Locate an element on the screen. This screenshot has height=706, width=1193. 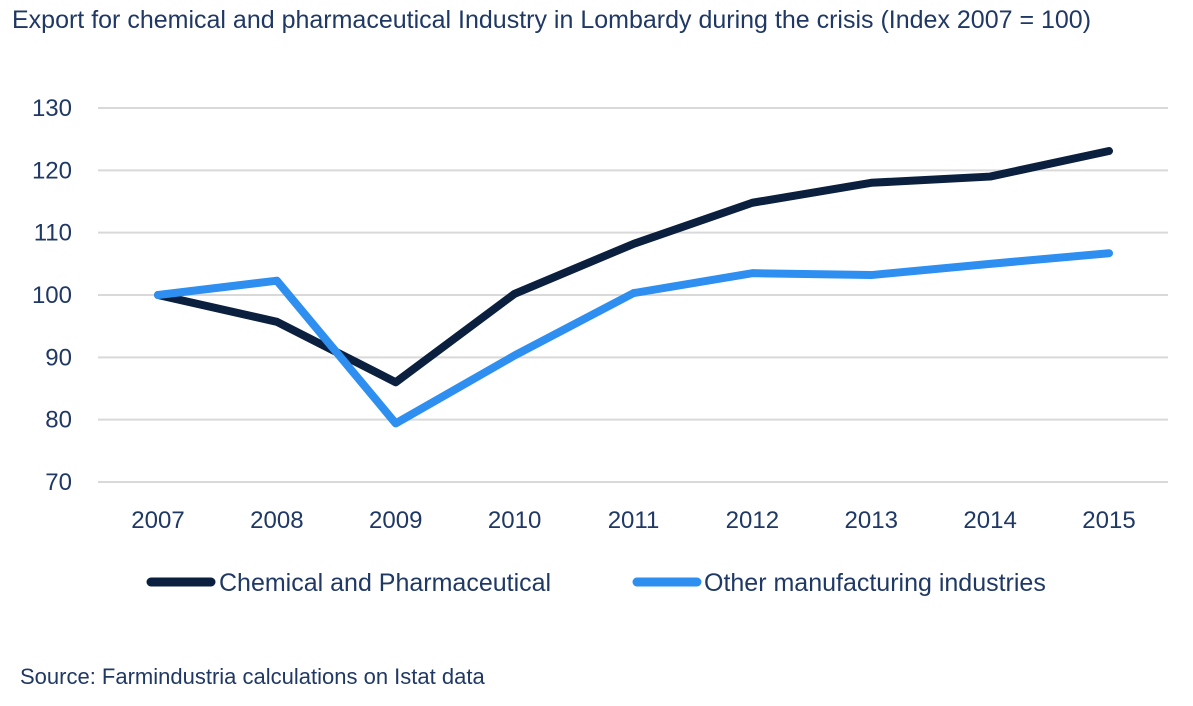
x-axis-ticks: 2007 2008 2009 2010 2011 2012 2013 2014 2015 is located at coordinates (633, 520).